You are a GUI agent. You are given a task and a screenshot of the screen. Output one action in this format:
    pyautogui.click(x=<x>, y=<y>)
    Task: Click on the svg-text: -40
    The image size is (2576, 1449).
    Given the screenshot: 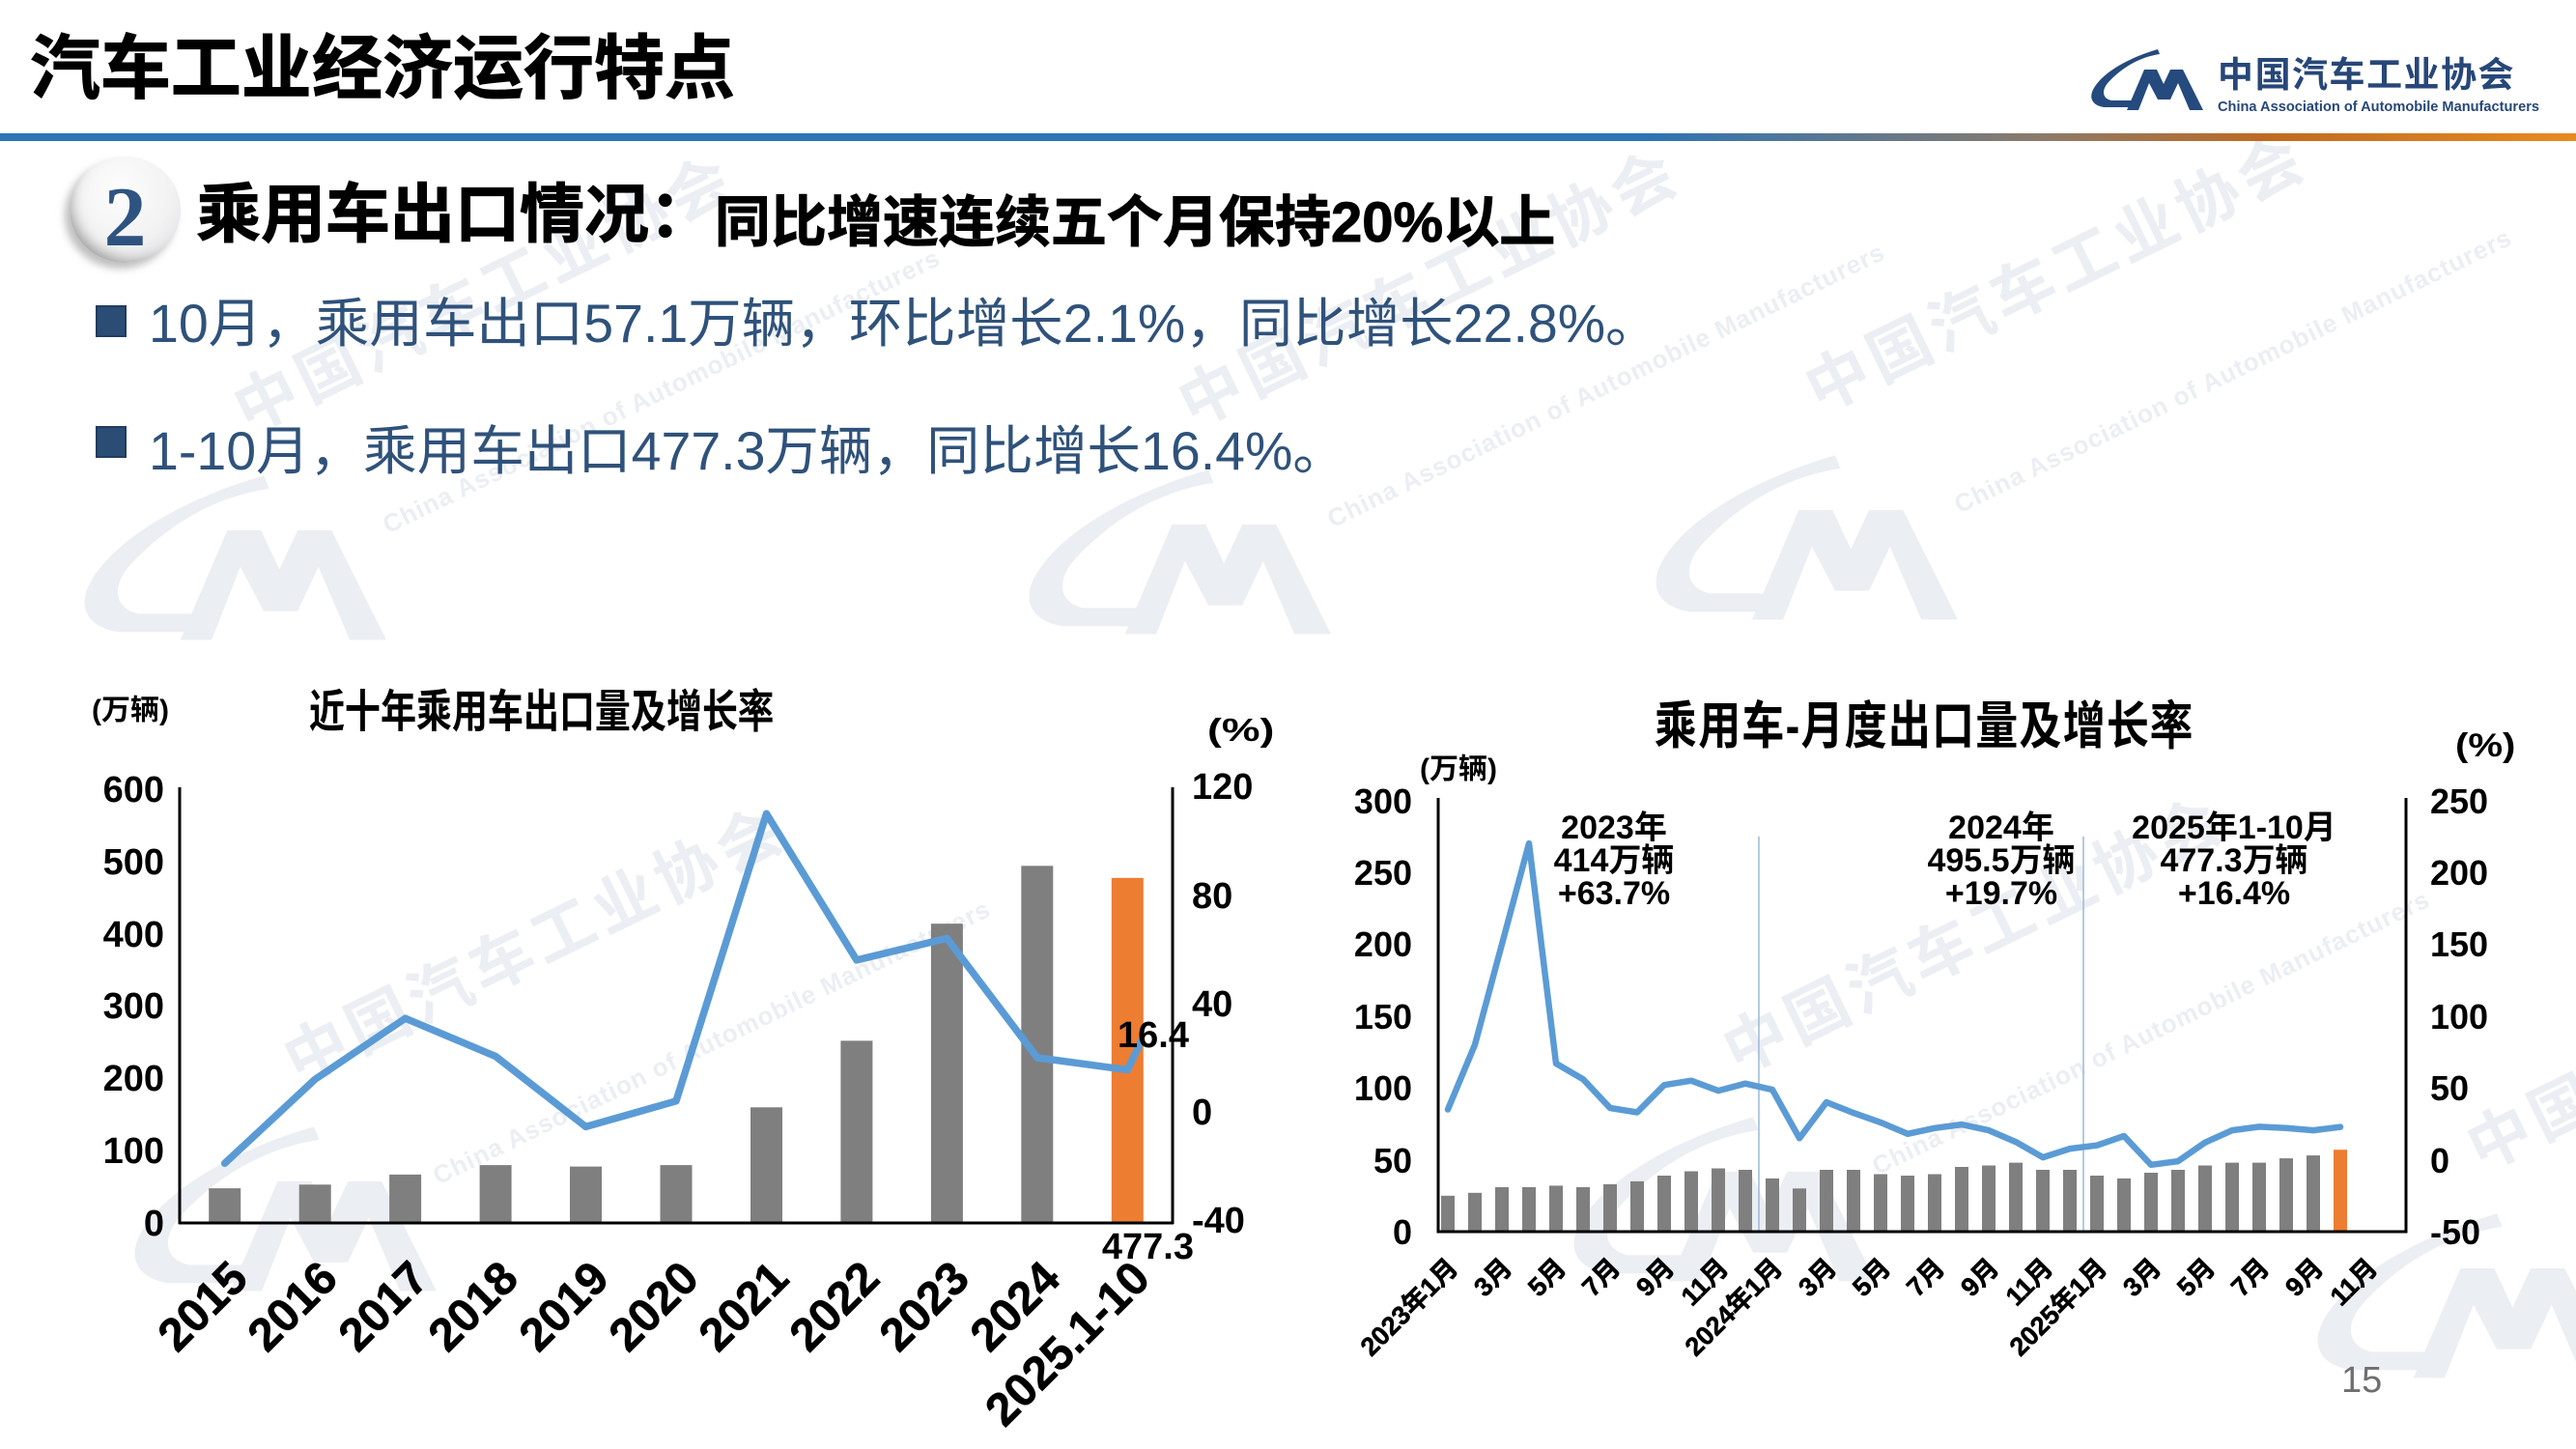 What is the action you would take?
    pyautogui.click(x=1218, y=1221)
    